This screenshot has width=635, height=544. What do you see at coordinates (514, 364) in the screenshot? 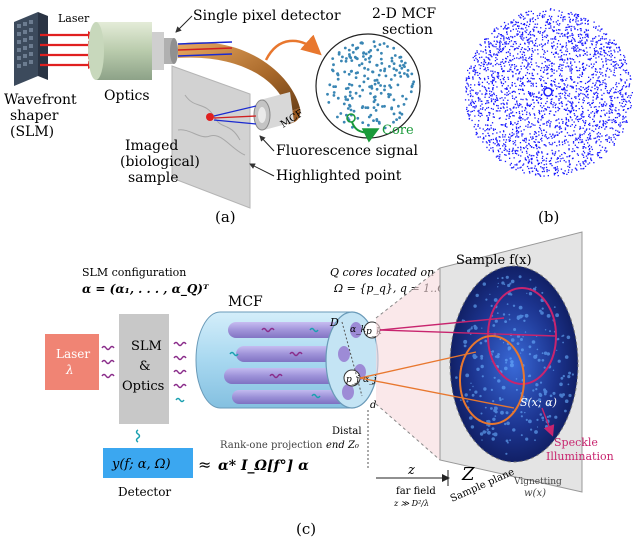
I see `speckle-pattern` at bounding box center [514, 364].